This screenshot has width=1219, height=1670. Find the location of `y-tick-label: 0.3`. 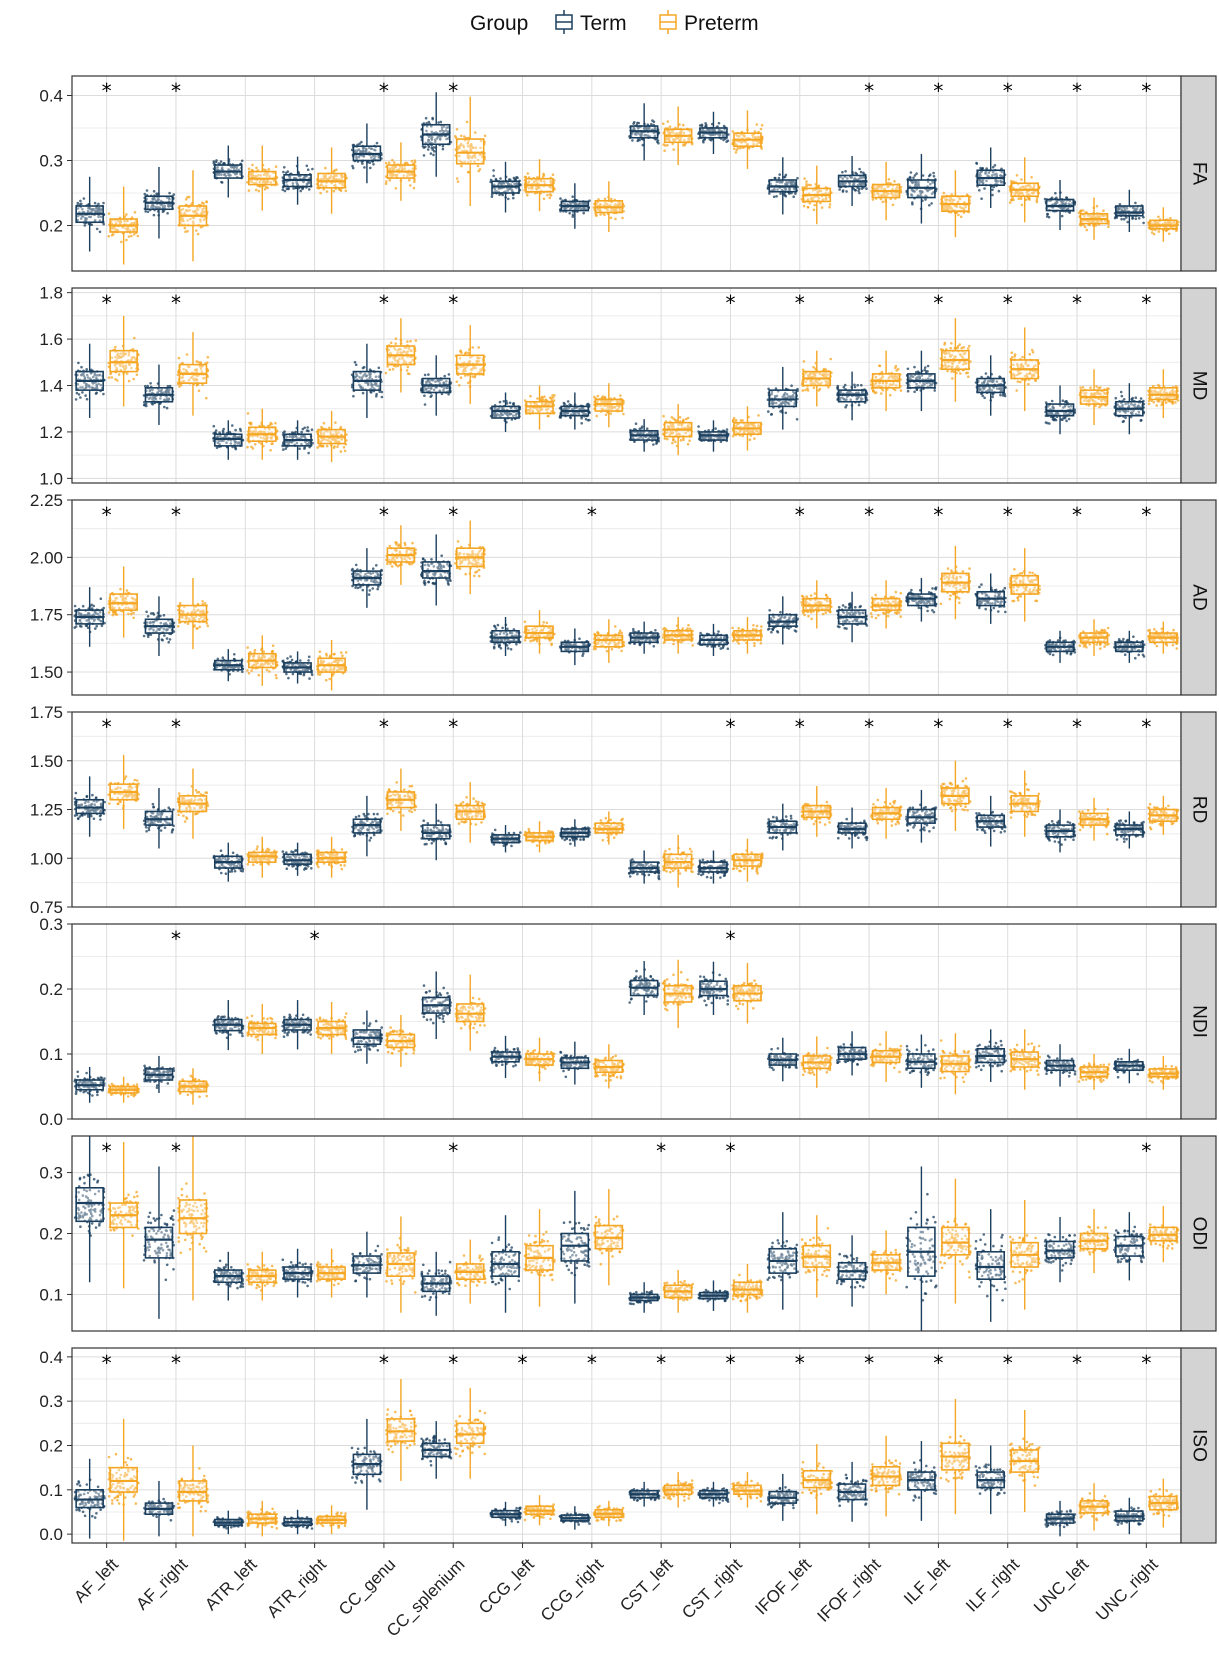

y-tick-label: 0.3 is located at coordinates (51, 161).